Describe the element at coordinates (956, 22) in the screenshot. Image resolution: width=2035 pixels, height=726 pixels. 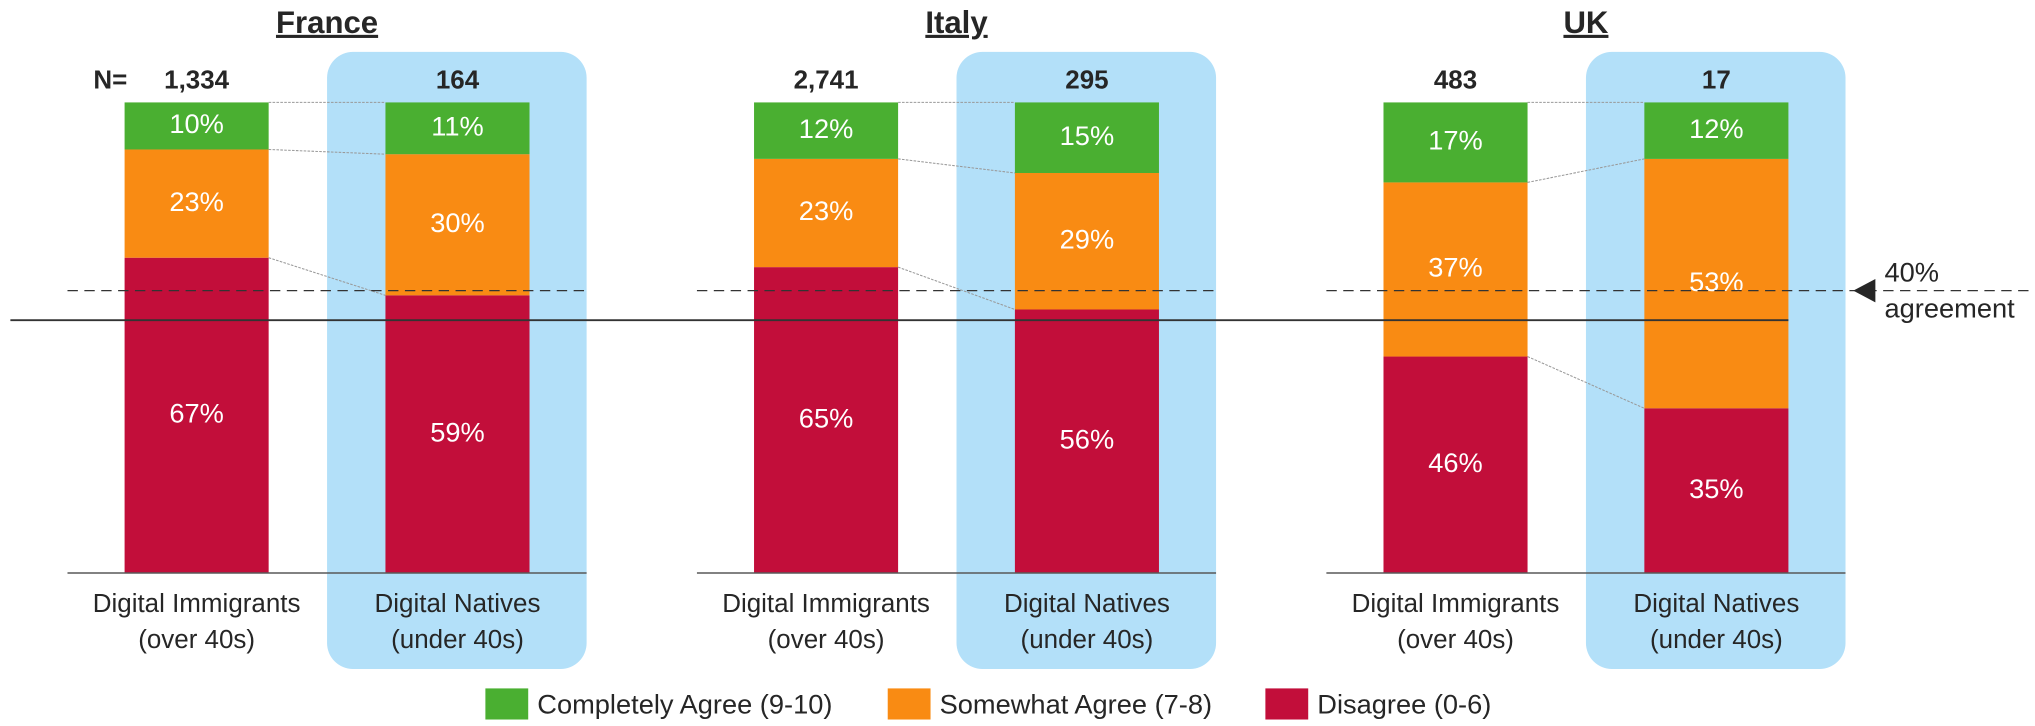
I see `panel-title: Italy` at that location.